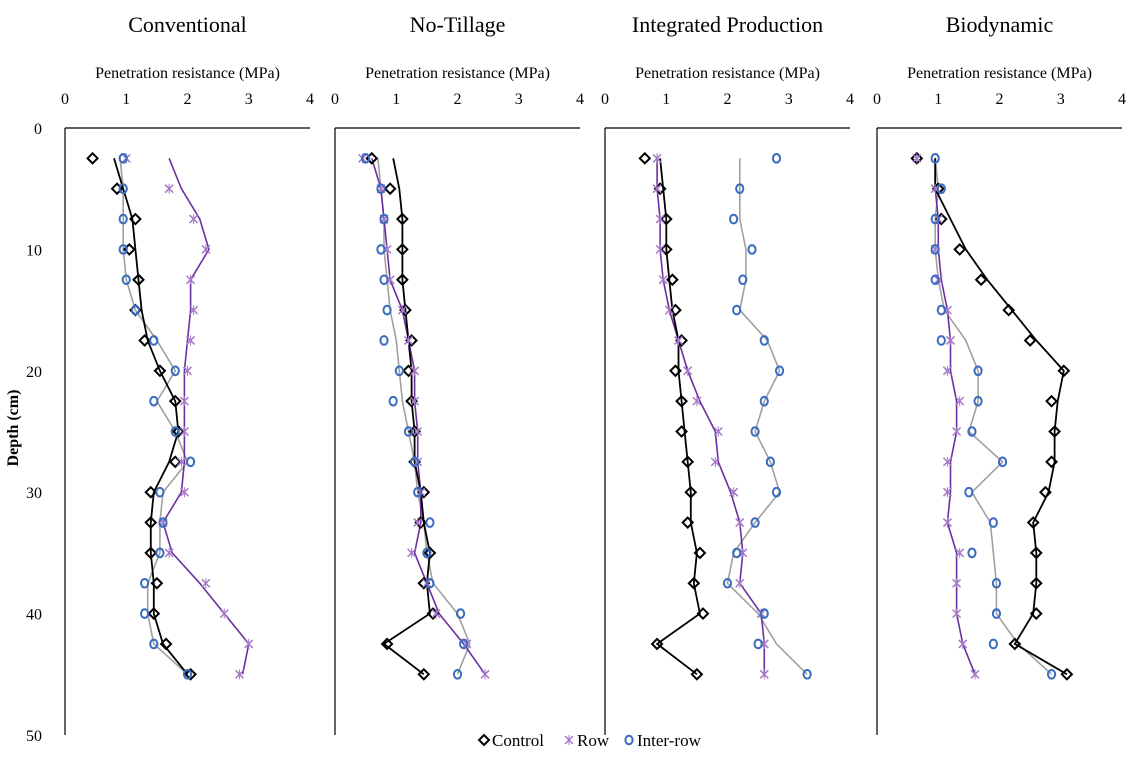 This screenshot has height=758, width=1129. I want to click on y-tick-label: 50, so click(34, 736).